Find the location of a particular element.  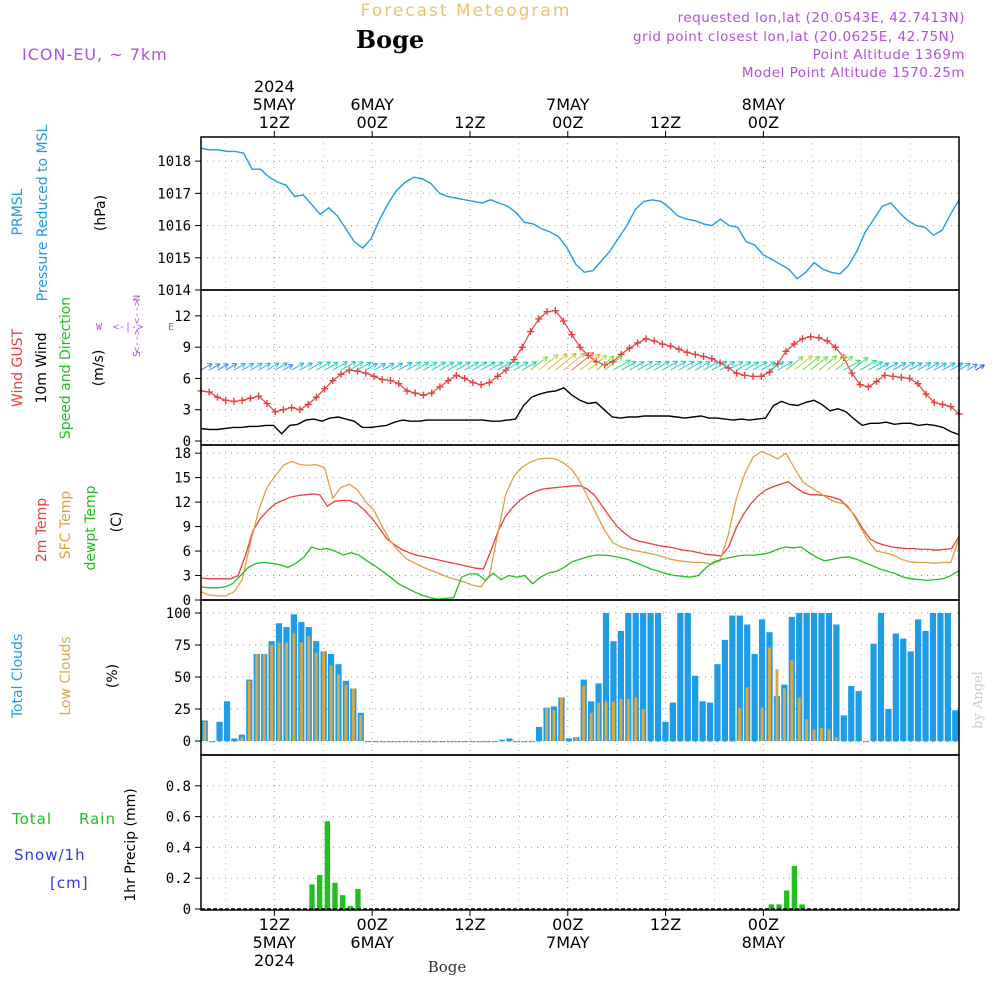

speed-direction-label: Speed and Direction is located at coordinates (66, 368).